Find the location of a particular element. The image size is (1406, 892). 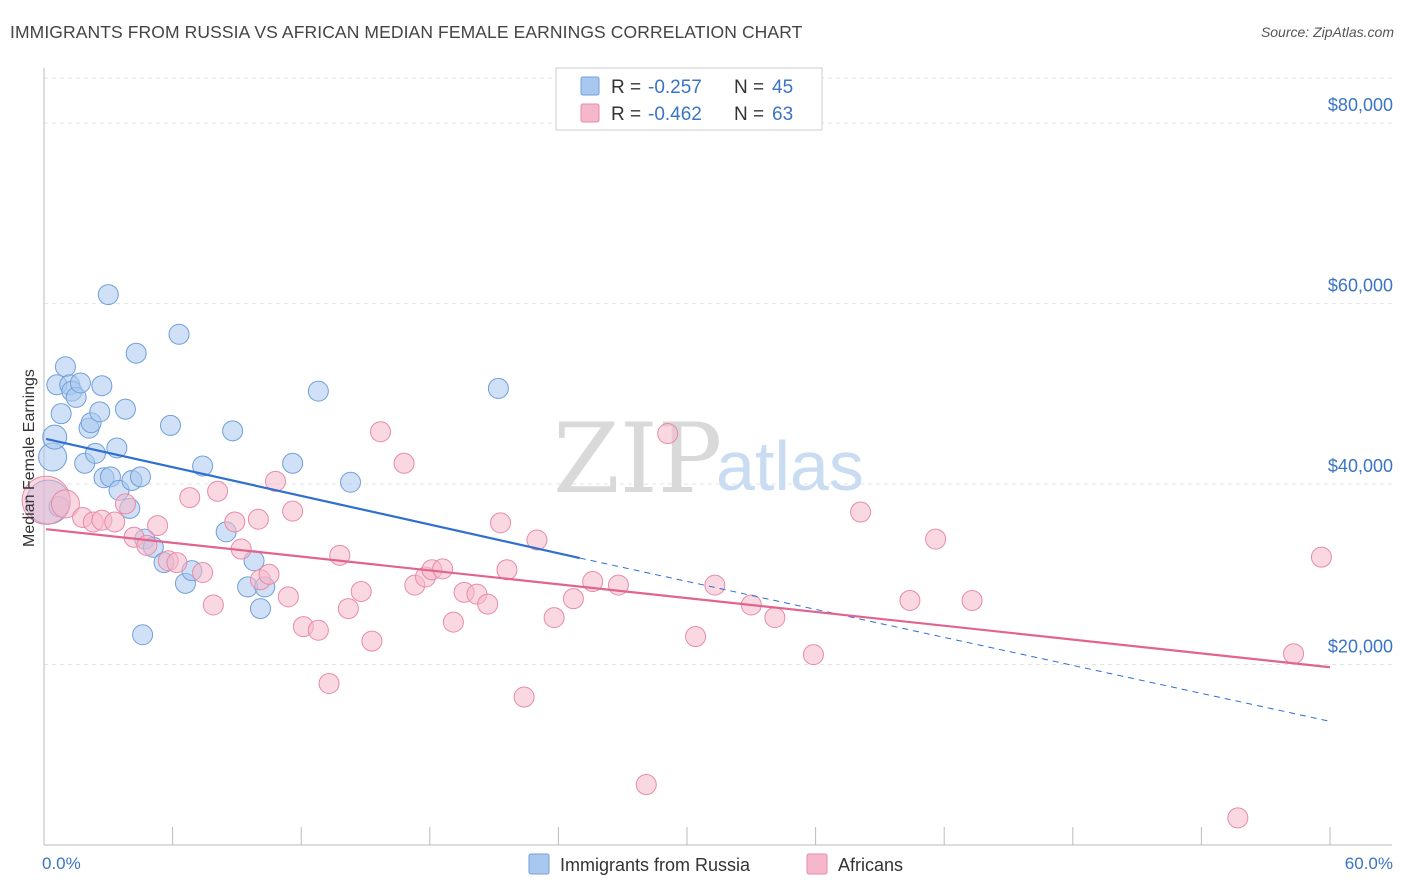

legend-n-value: 45 is located at coordinates (782, 87).